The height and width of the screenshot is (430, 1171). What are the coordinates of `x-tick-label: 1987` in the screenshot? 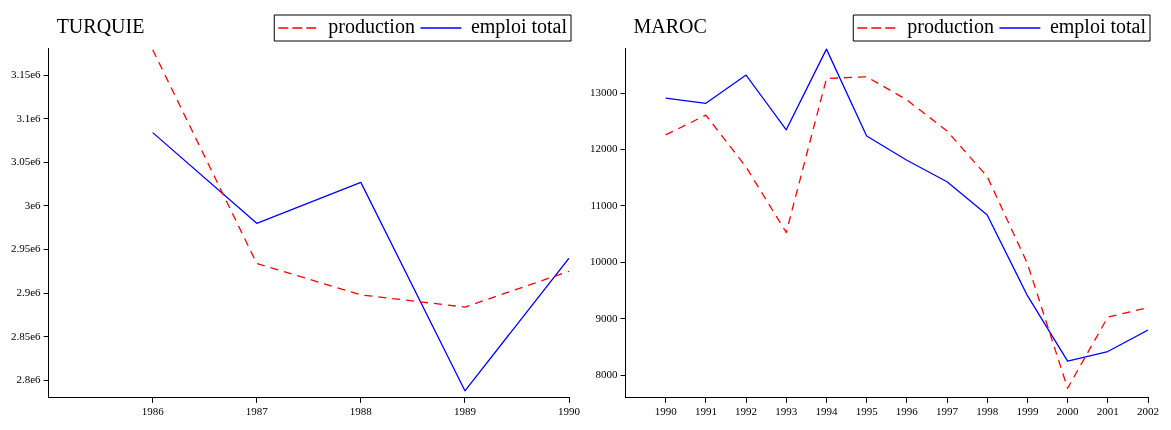 It's located at (257, 411).